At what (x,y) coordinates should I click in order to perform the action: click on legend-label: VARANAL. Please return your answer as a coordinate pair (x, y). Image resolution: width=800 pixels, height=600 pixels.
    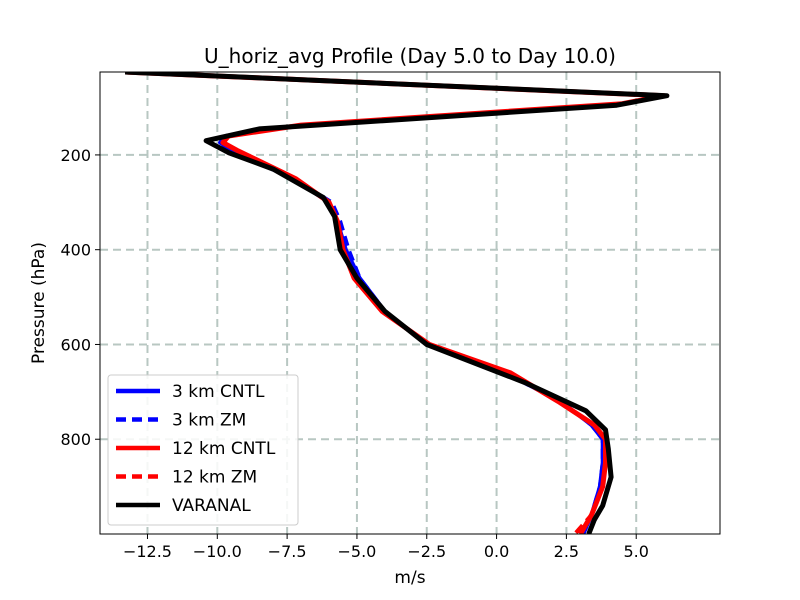
    Looking at the image, I should click on (211, 506).